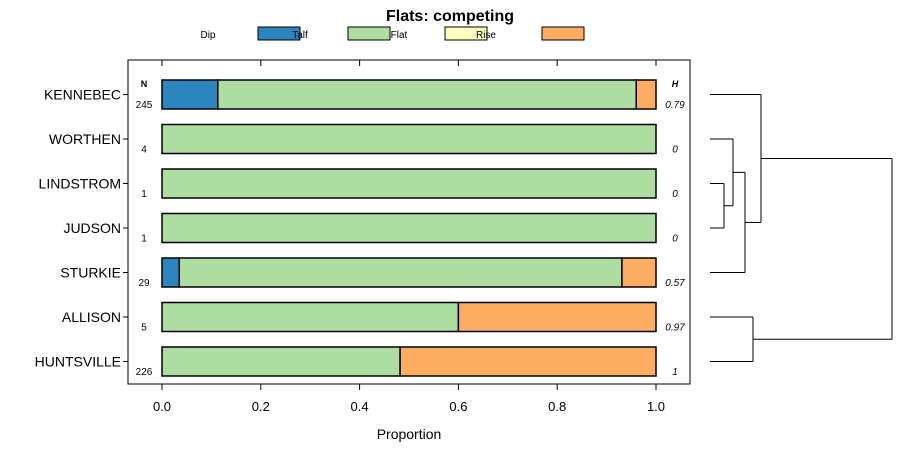  Describe the element at coordinates (144, 105) in the screenshot. I see `n-value-kennebec: 245` at that location.